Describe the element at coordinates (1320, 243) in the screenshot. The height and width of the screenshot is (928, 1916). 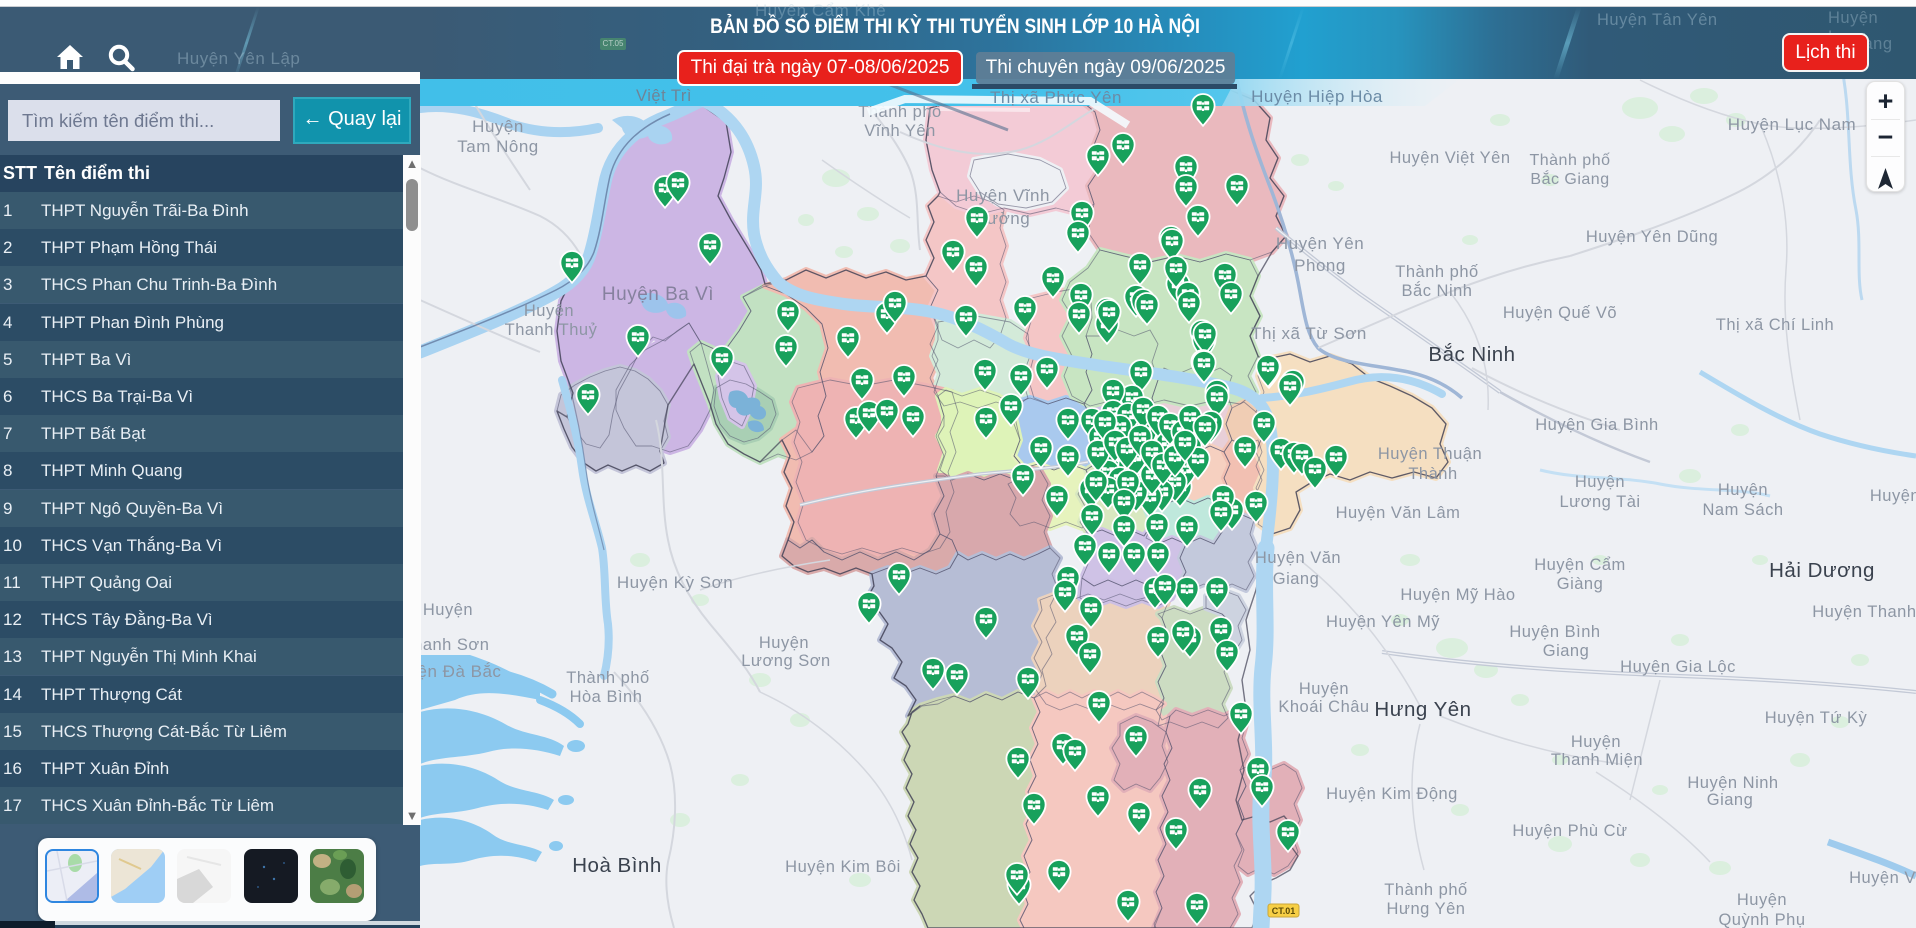
I see `svg-text: Huyện Yên` at that location.